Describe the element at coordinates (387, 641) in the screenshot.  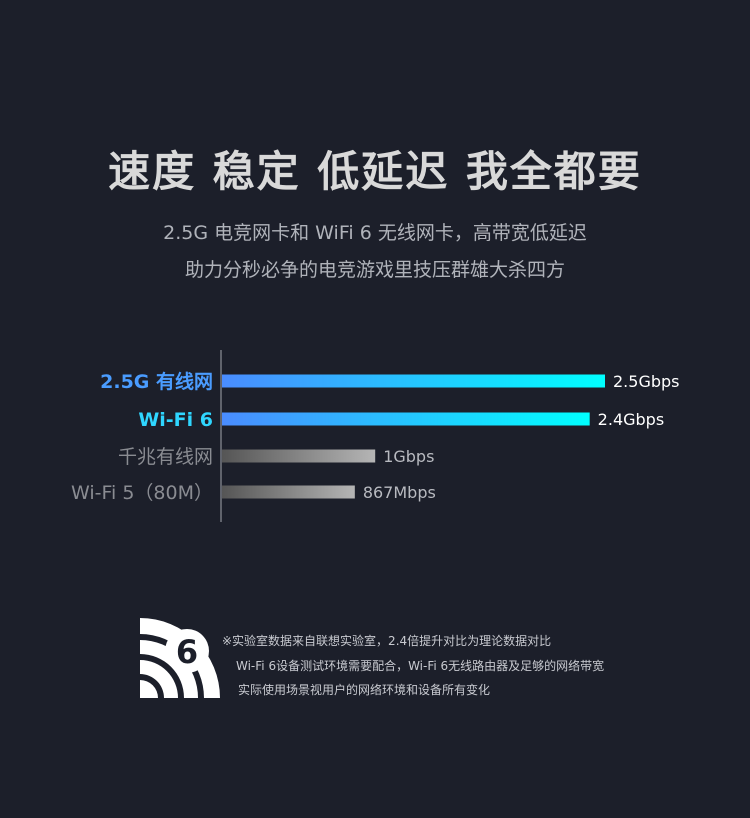
I see `footnote-1: ※实验室数据来自联想实验室，2.4倍提升对比为理论数据对比` at that location.